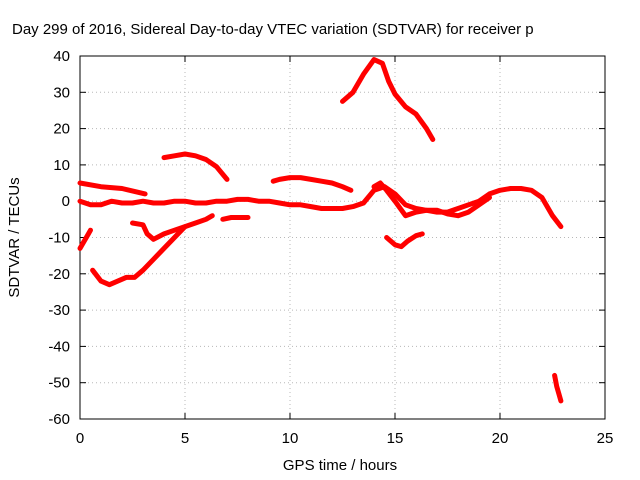 This screenshot has width=640, height=480. What do you see at coordinates (500, 438) in the screenshot?
I see `x-tick-label: 20` at bounding box center [500, 438].